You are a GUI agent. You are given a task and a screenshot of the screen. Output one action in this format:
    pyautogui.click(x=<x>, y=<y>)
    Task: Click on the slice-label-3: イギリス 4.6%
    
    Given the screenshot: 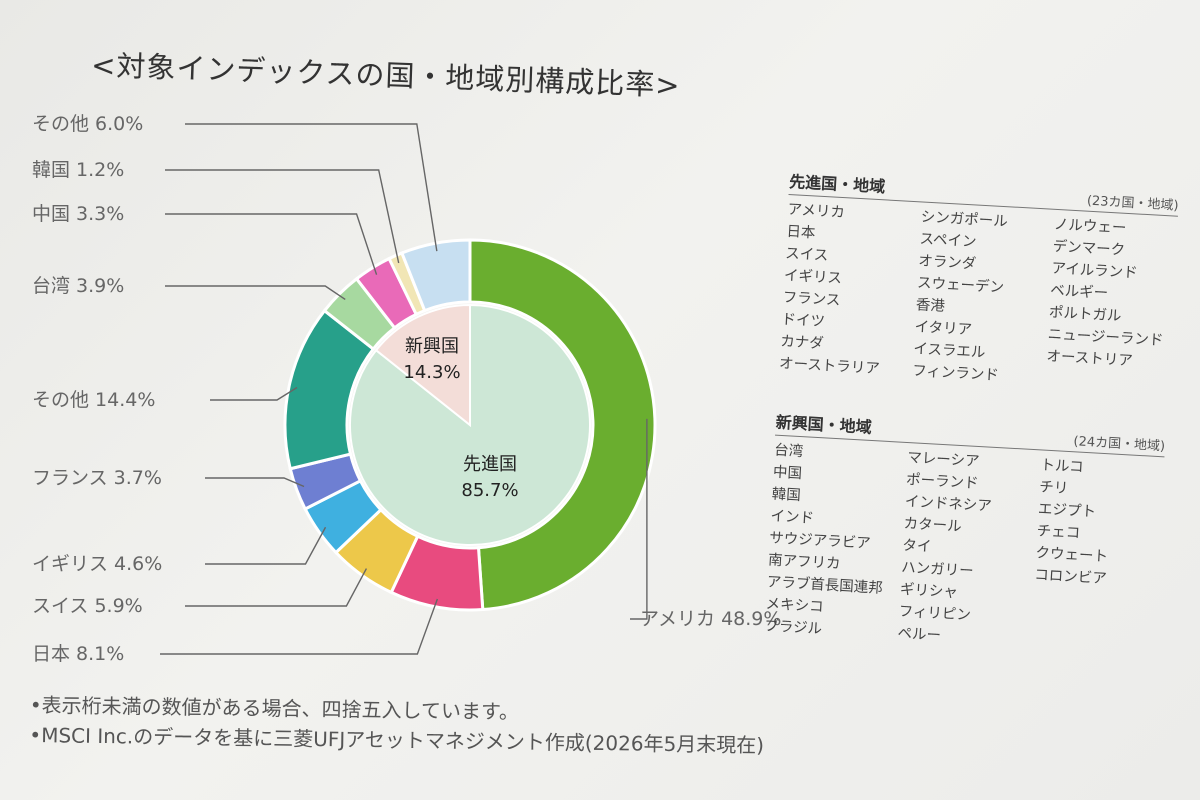 What is the action you would take?
    pyautogui.click(x=97, y=564)
    